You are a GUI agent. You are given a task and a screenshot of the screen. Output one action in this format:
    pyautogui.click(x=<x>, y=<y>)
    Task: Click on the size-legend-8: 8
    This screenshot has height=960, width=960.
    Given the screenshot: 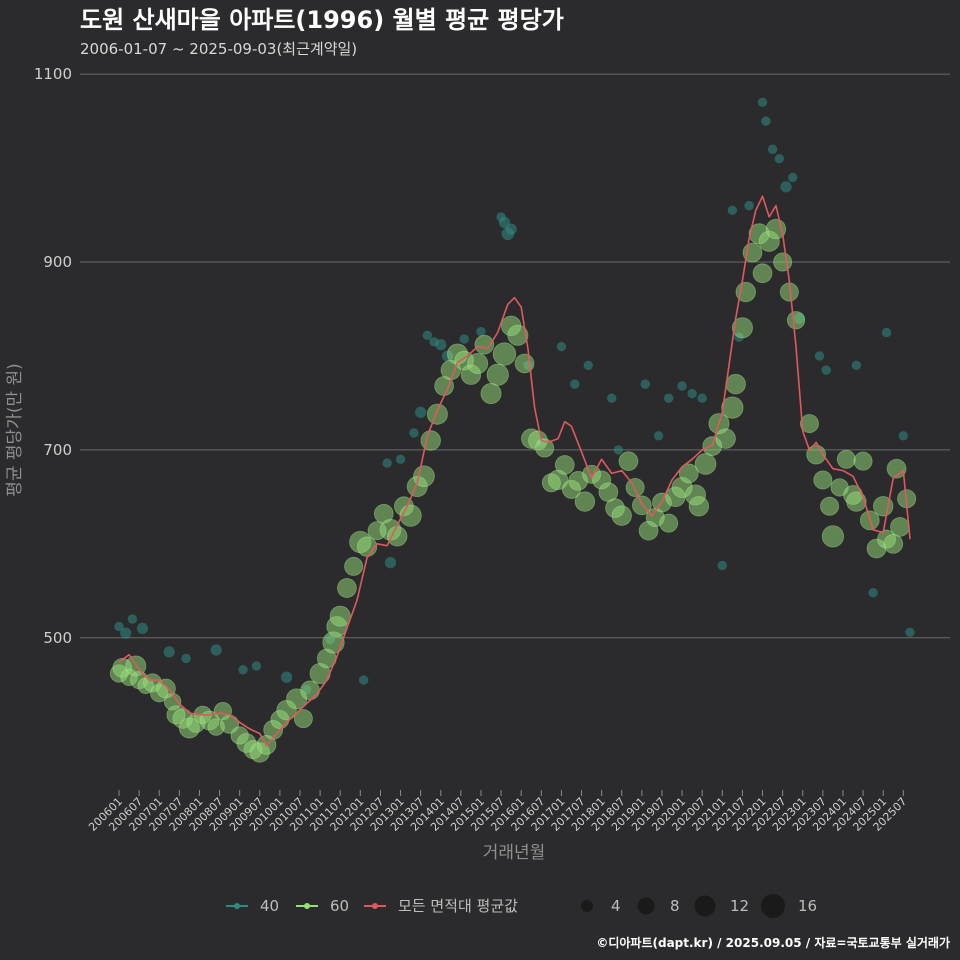 What is the action you would take?
    pyautogui.click(x=658, y=906)
    